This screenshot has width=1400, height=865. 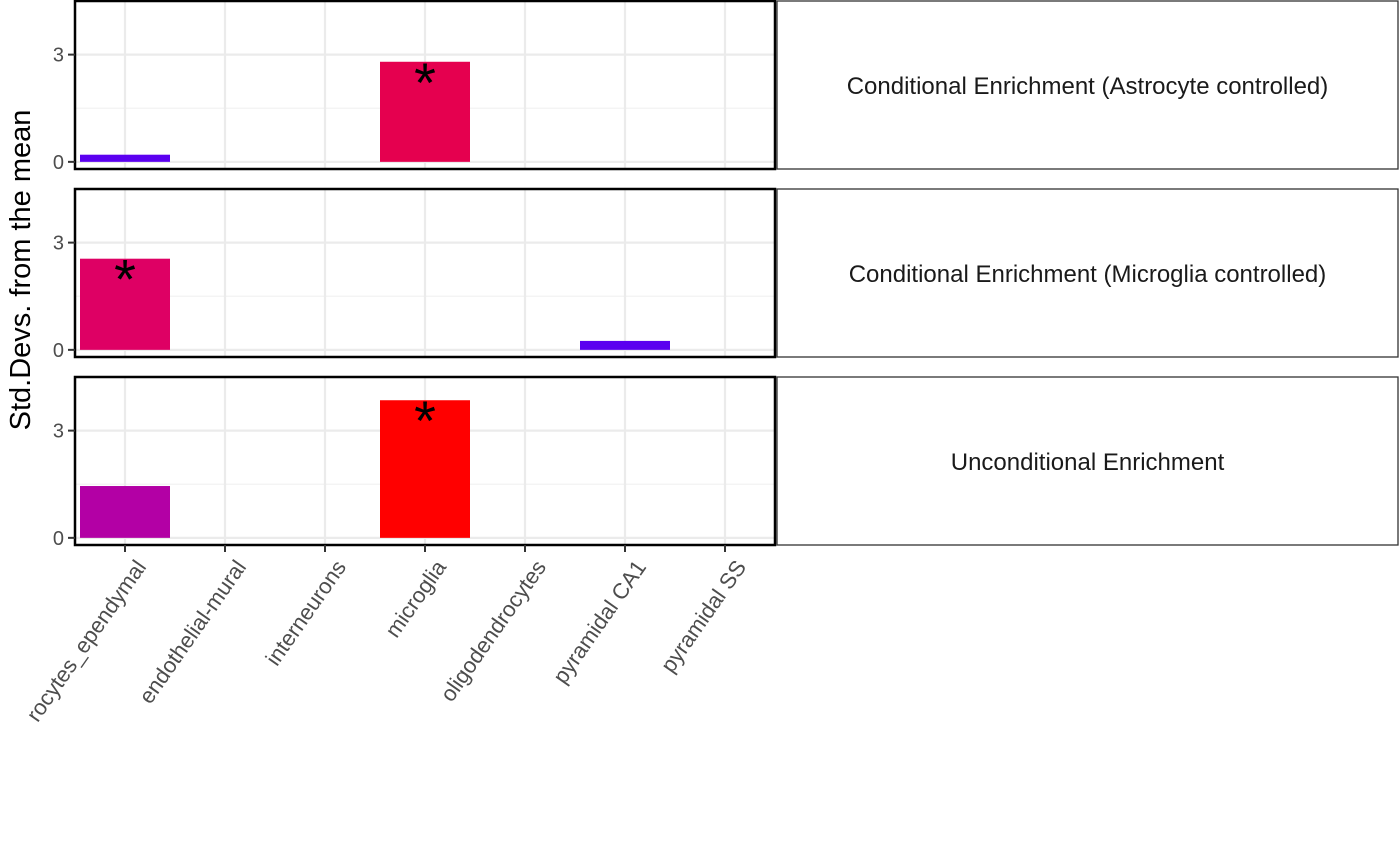 I want to click on x-tick-label: pyramidal SS, so click(x=704, y=617).